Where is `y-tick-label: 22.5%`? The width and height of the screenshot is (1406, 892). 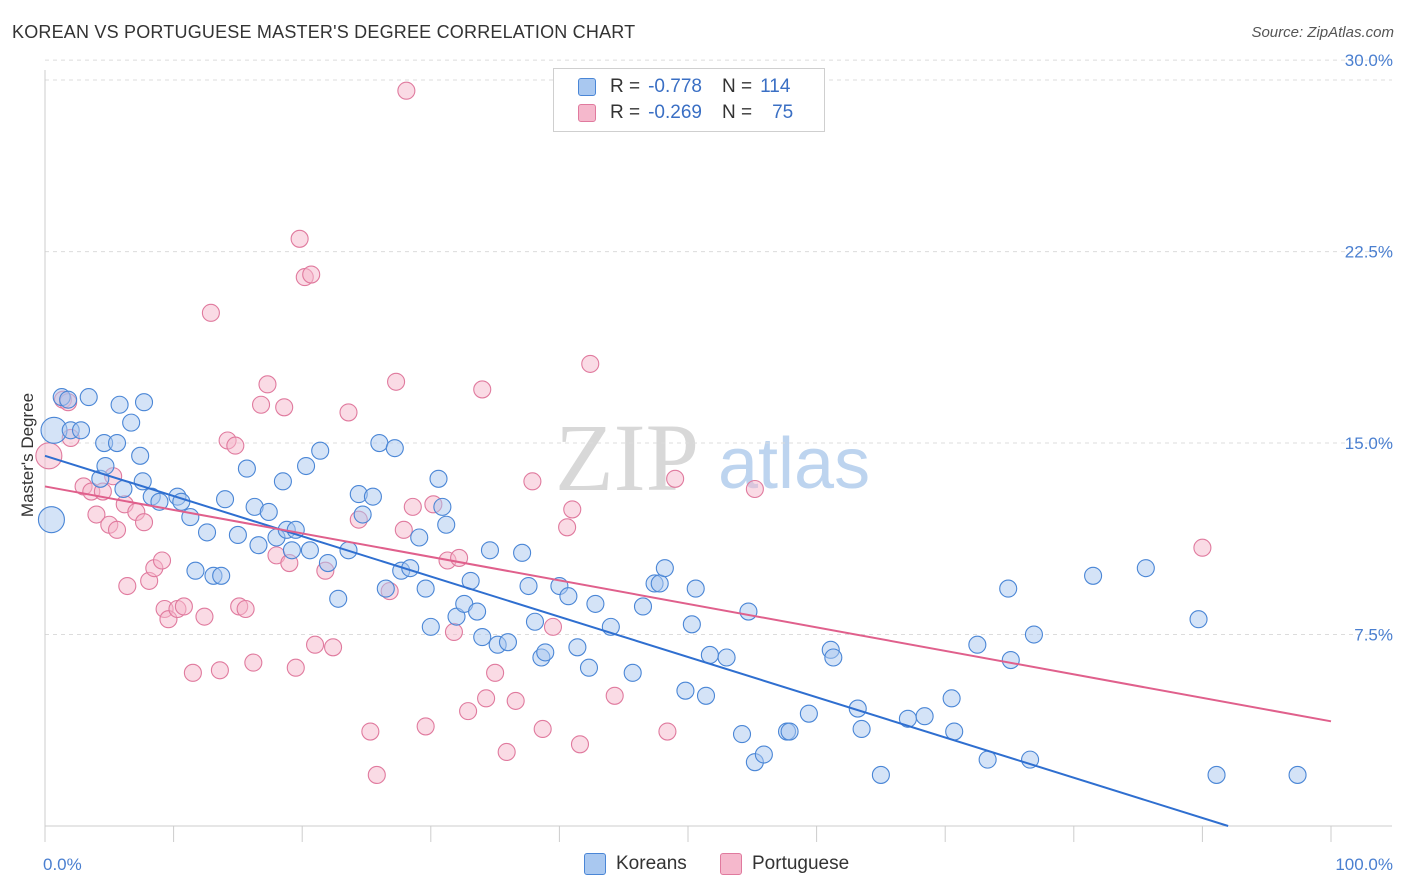
y-tick-label: 22.5% is located at coordinates (1369, 252).